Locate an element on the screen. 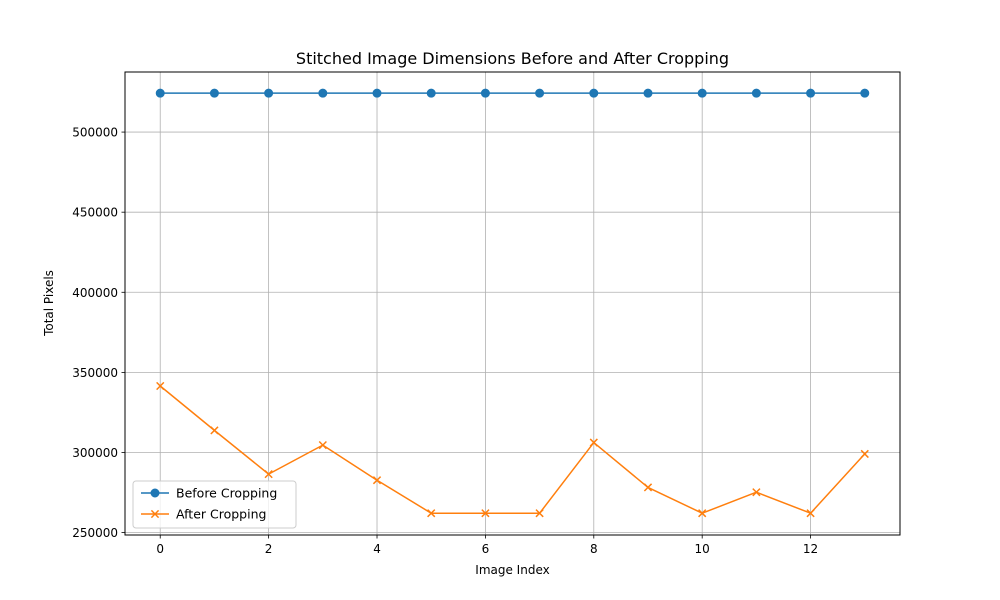 This screenshot has width=1000, height=600. legend-box is located at coordinates (214, 504).